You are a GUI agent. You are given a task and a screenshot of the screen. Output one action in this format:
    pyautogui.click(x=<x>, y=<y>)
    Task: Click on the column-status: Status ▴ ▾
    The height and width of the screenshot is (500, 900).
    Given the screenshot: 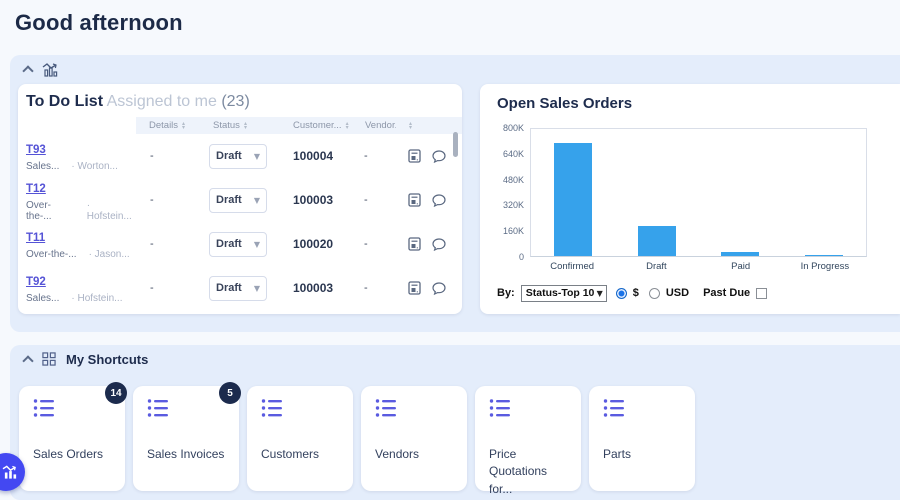 What is the action you would take?
    pyautogui.click(x=240, y=125)
    